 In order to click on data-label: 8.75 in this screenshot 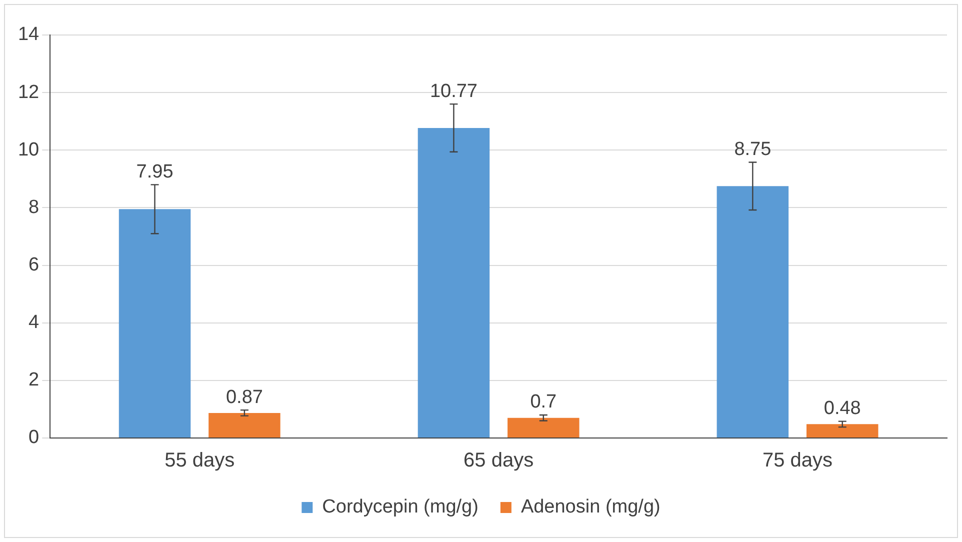, I will do `click(753, 149)`.